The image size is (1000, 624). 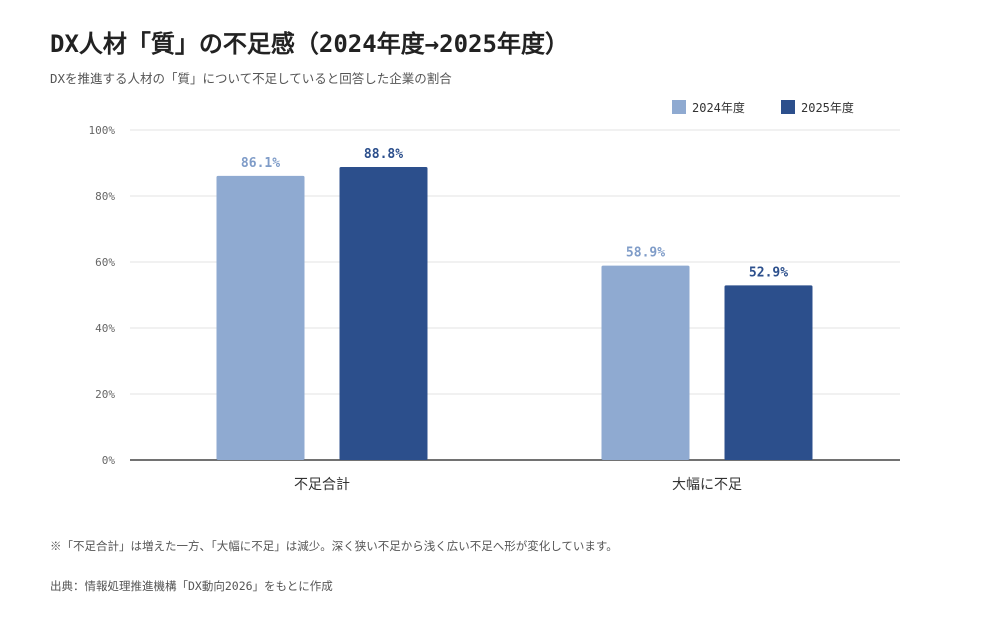 I want to click on data-label: 88.8%, so click(x=383, y=154).